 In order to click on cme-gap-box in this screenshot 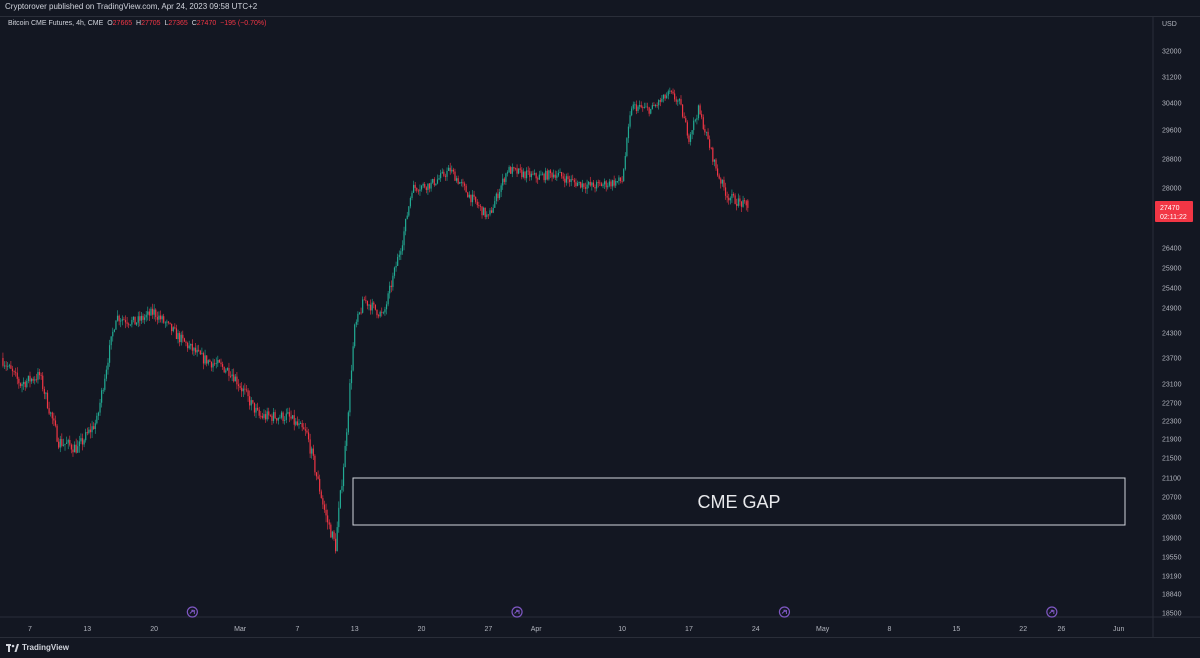, I will do `click(739, 501)`.